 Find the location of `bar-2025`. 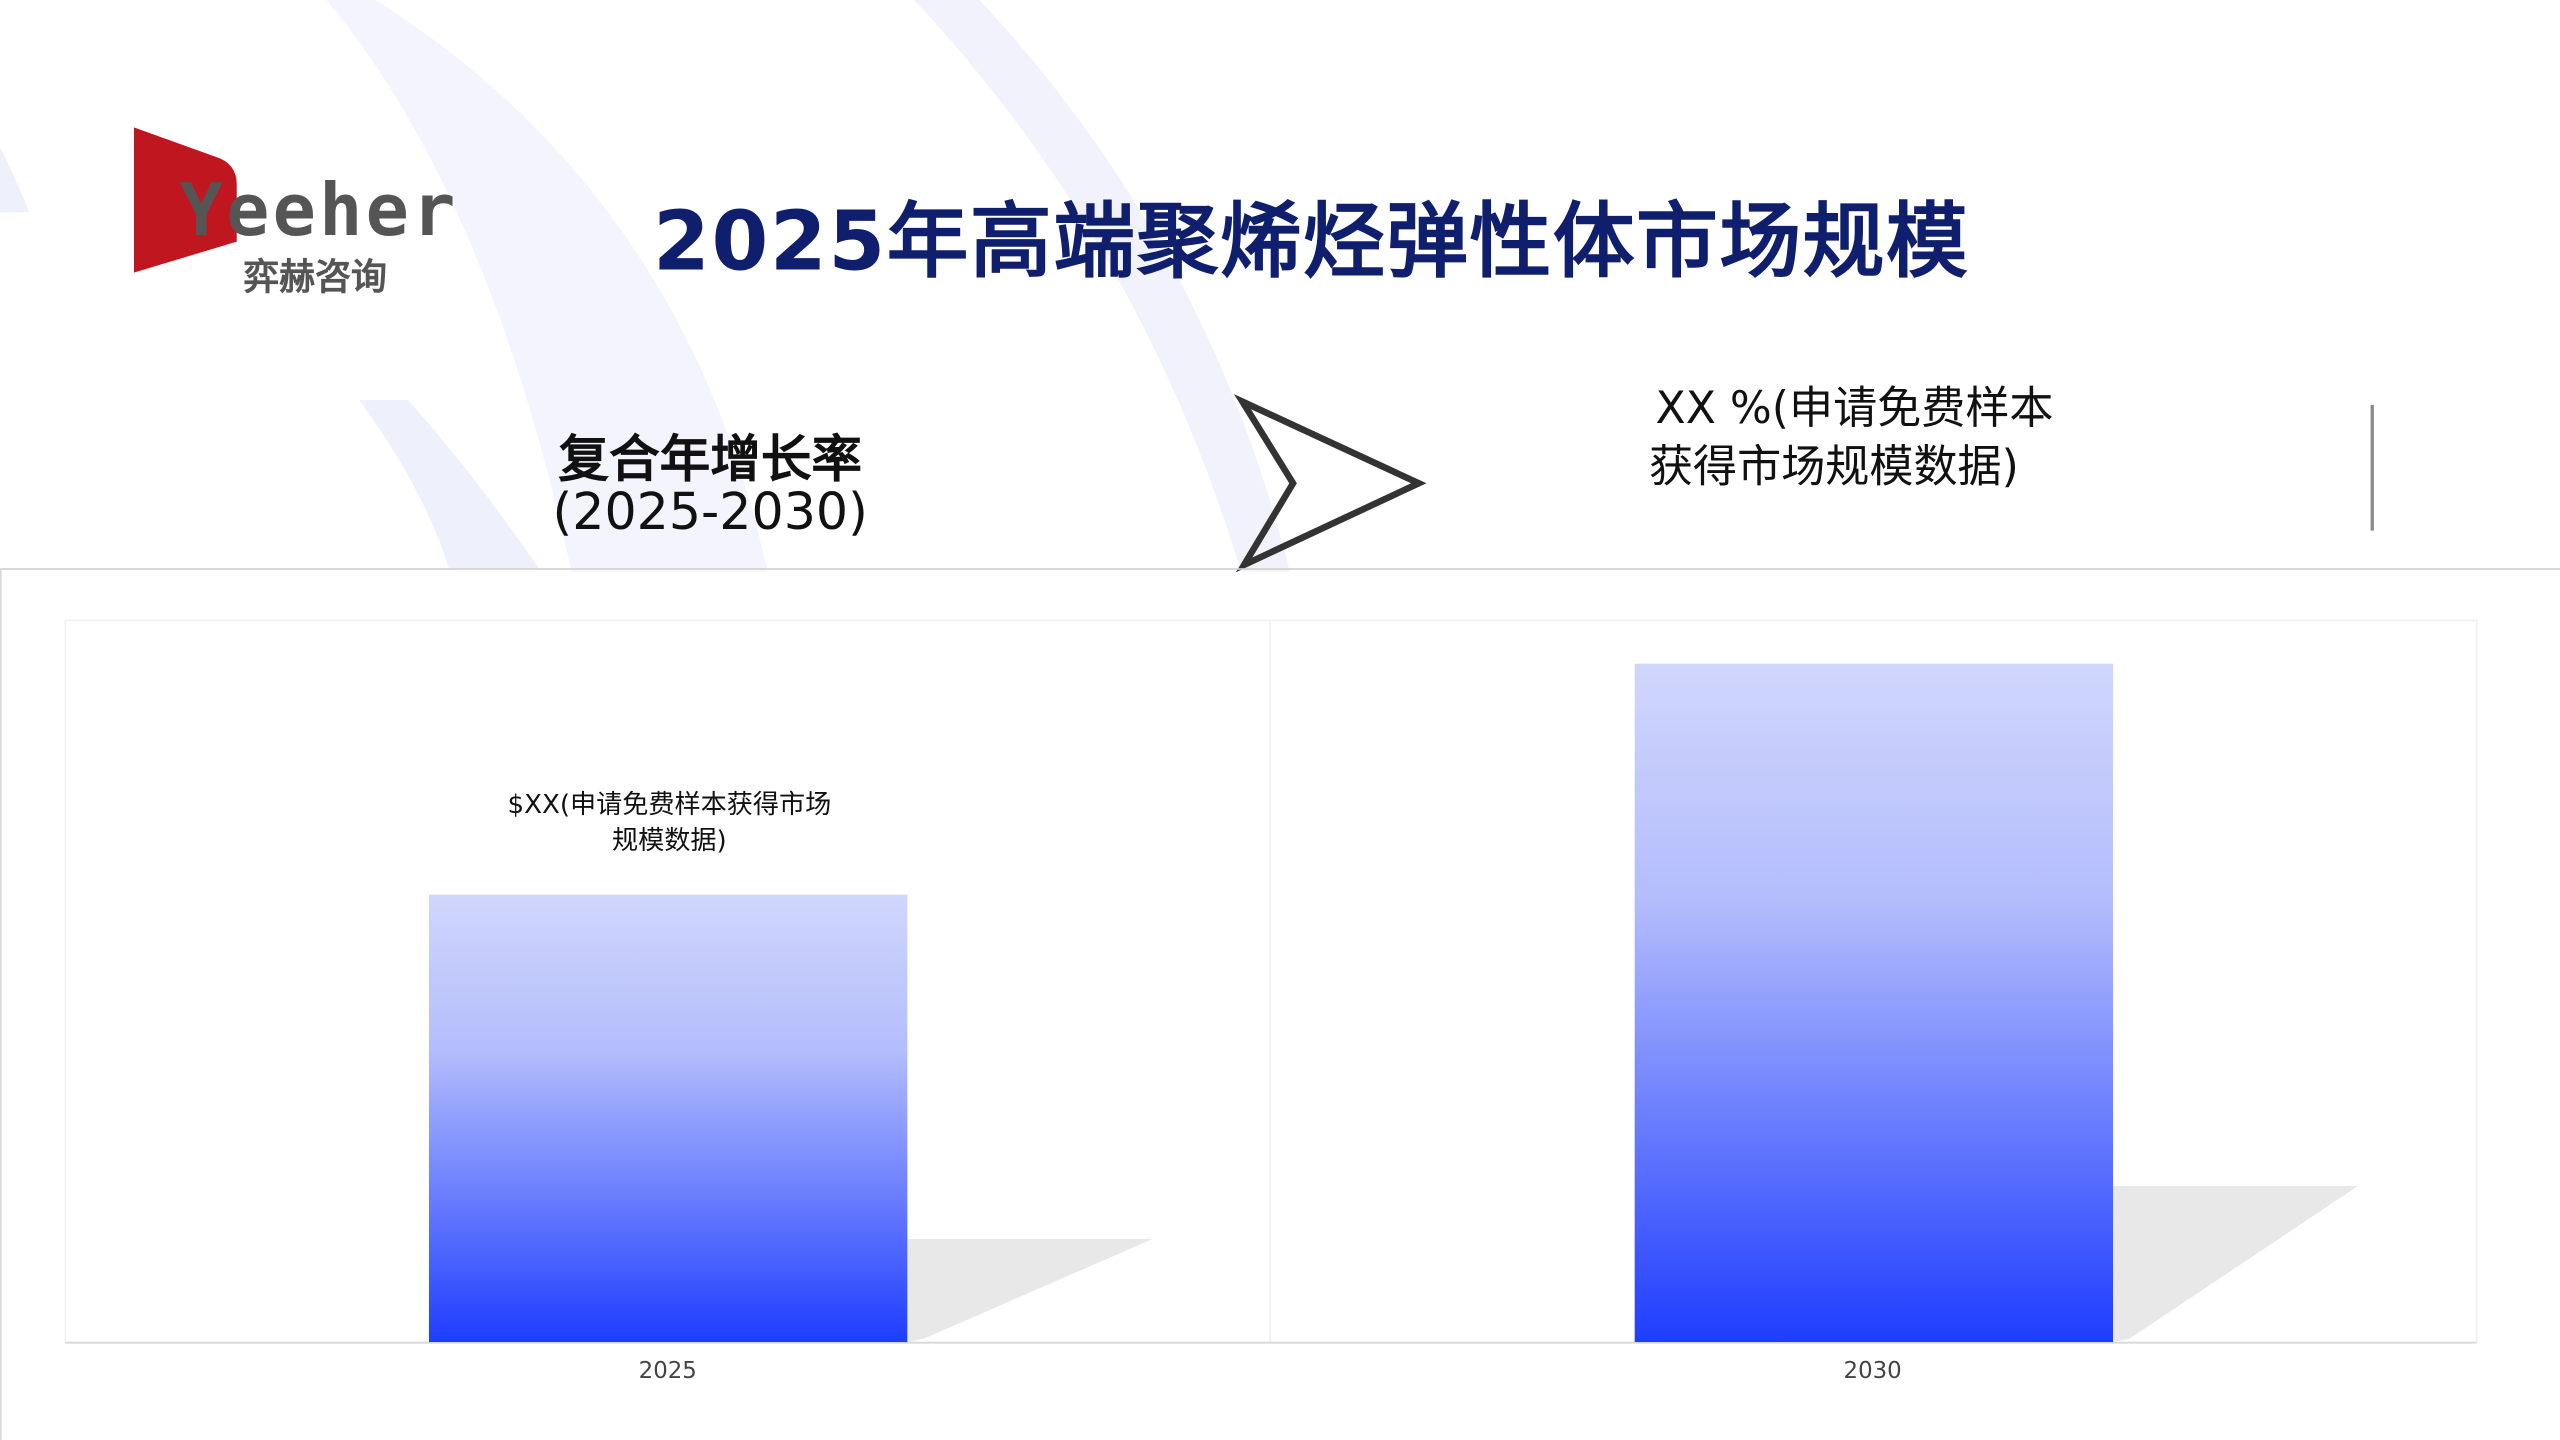

bar-2025 is located at coordinates (668, 1118).